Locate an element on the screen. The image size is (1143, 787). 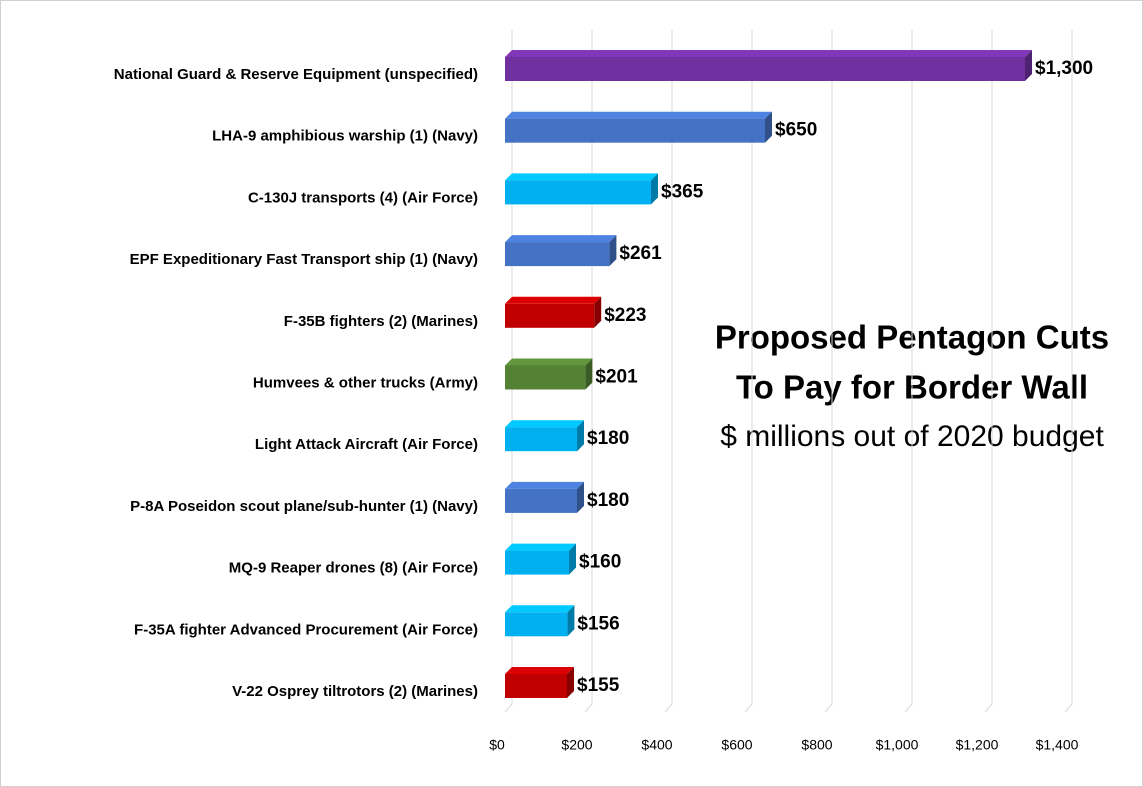
y-tick-label: V-22 Osprey tiltrotors (2) (Marines) is located at coordinates (355, 691).